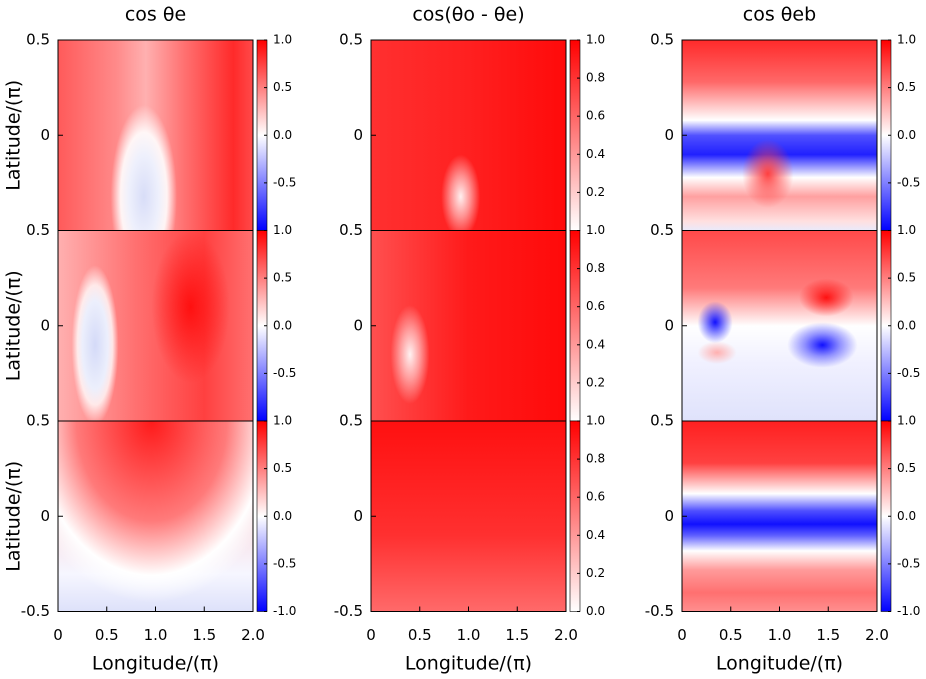 Image resolution: width=926 pixels, height=679 pixels. Describe the element at coordinates (779, 15) in the screenshot. I see `panel-title: cos θeb` at that location.